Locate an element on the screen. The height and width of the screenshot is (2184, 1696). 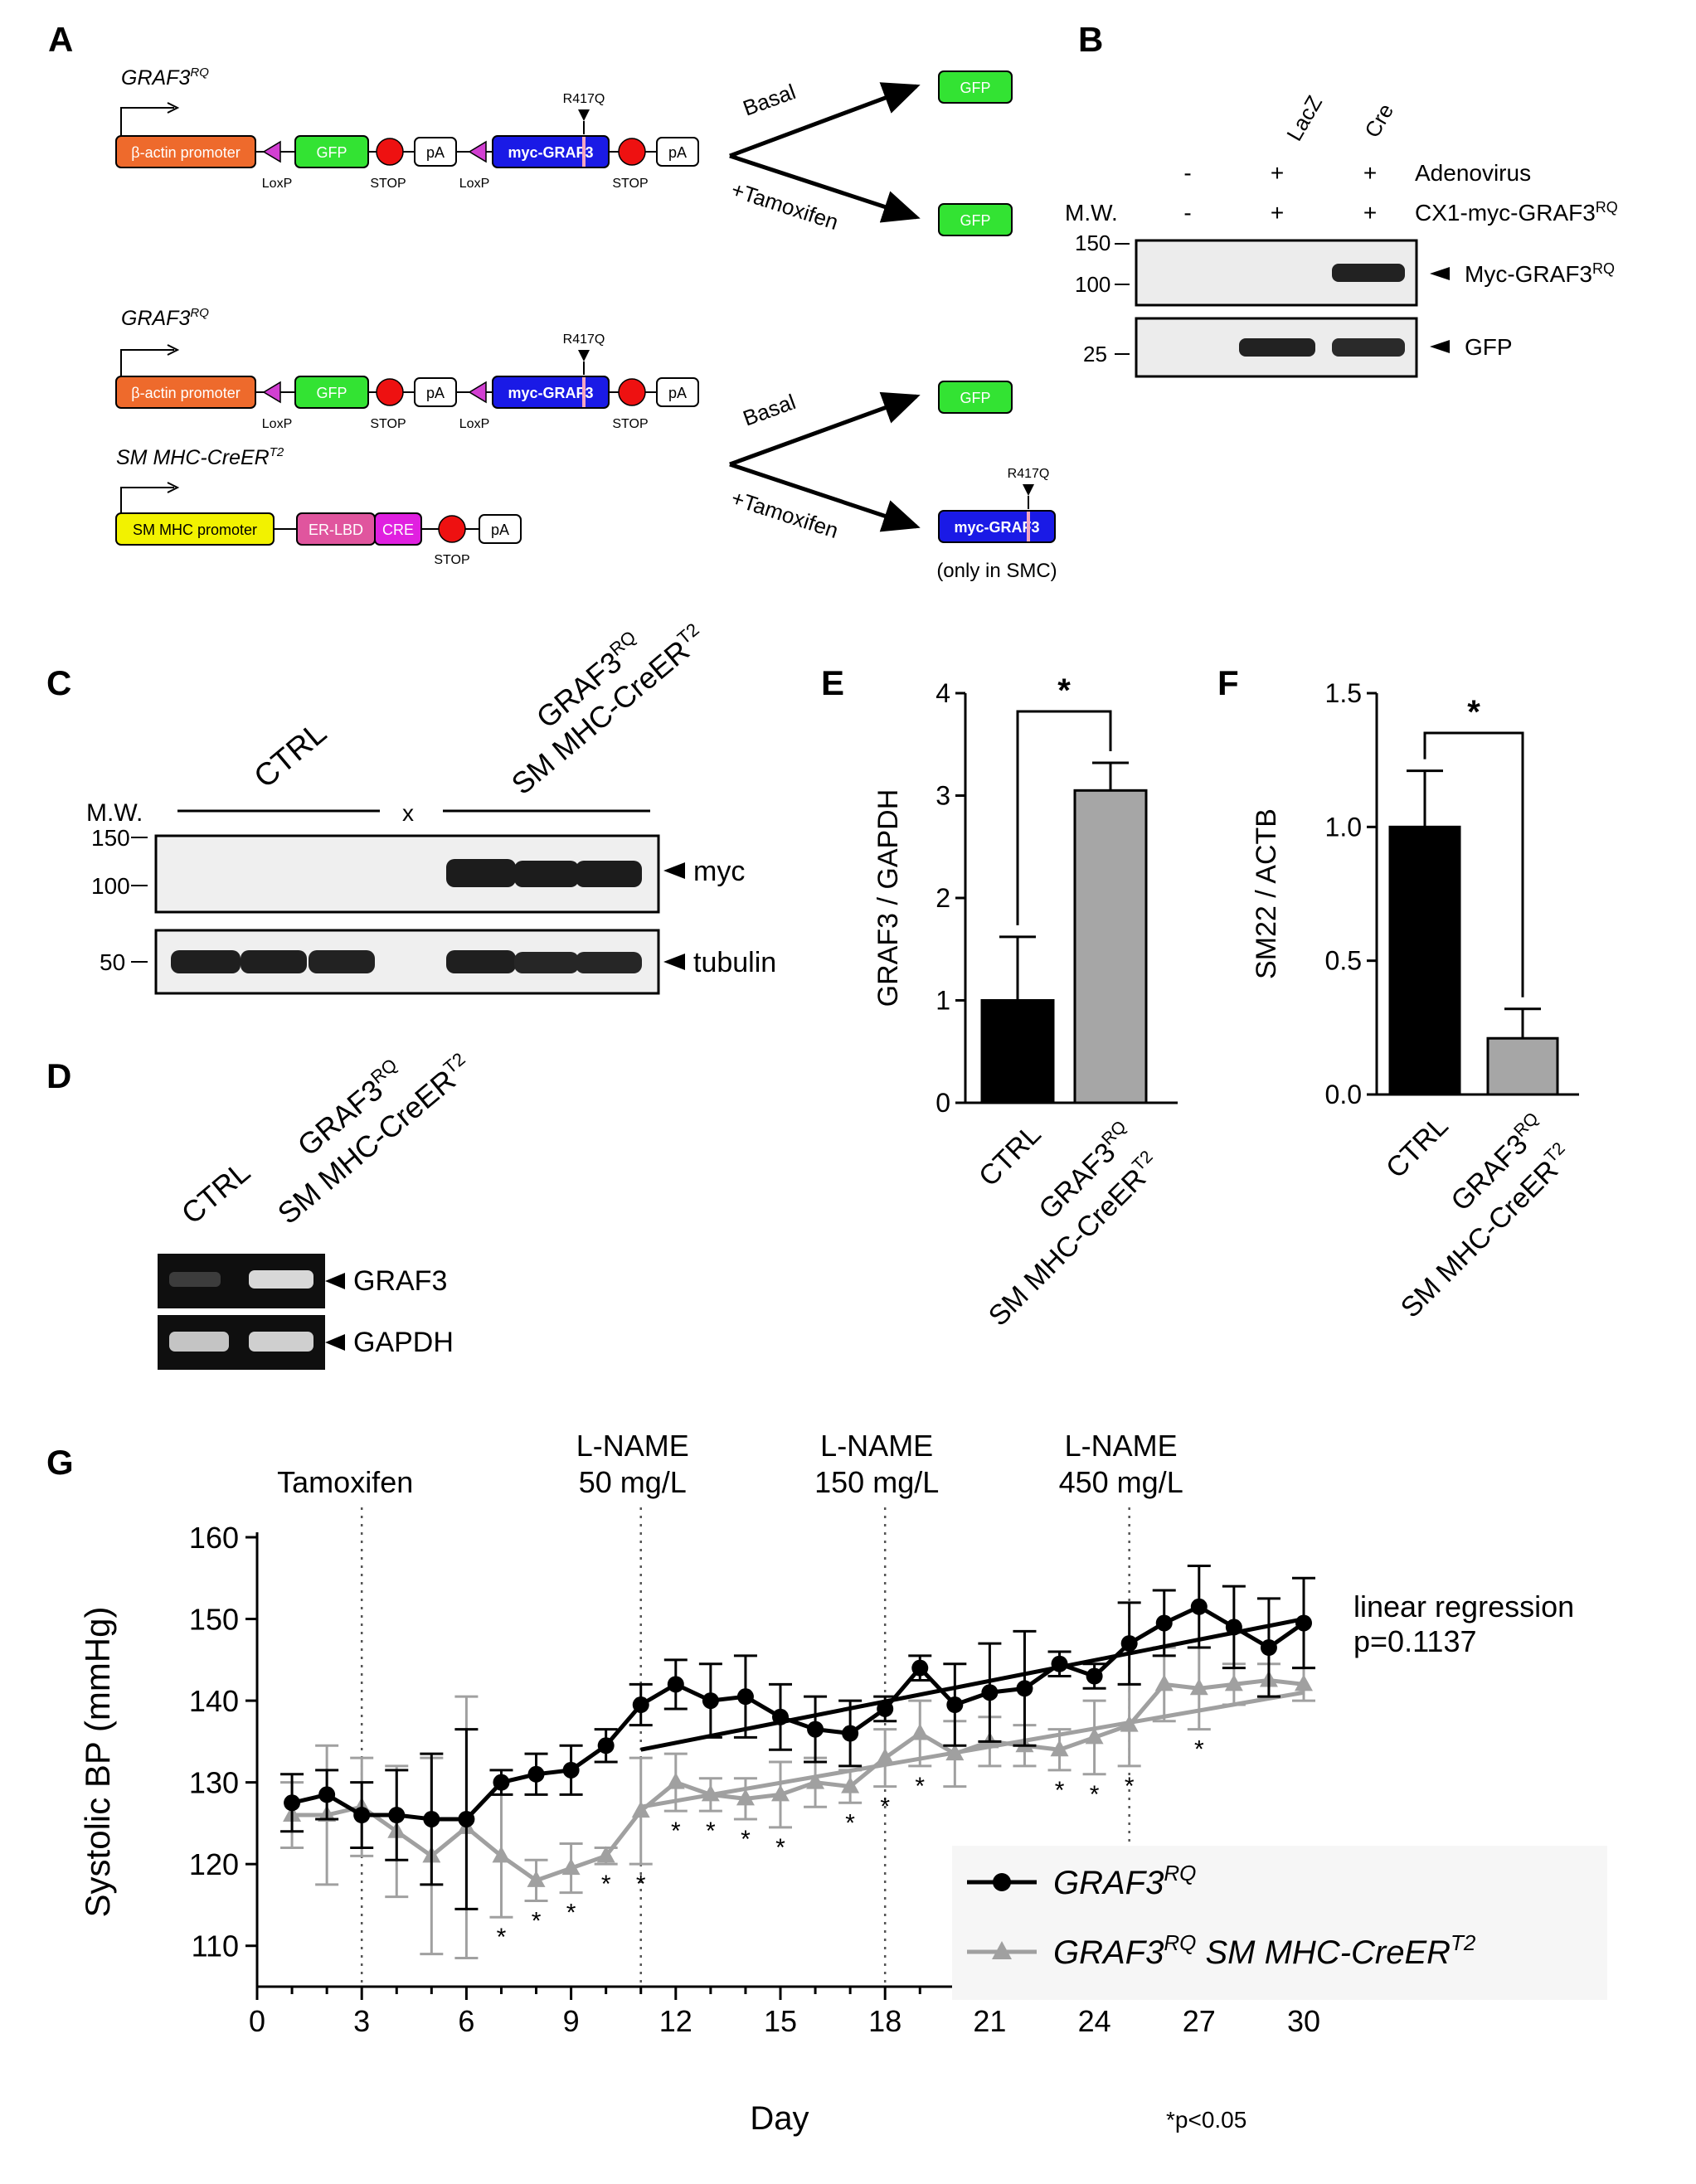
y-tick-label: 2 is located at coordinates (942, 898).